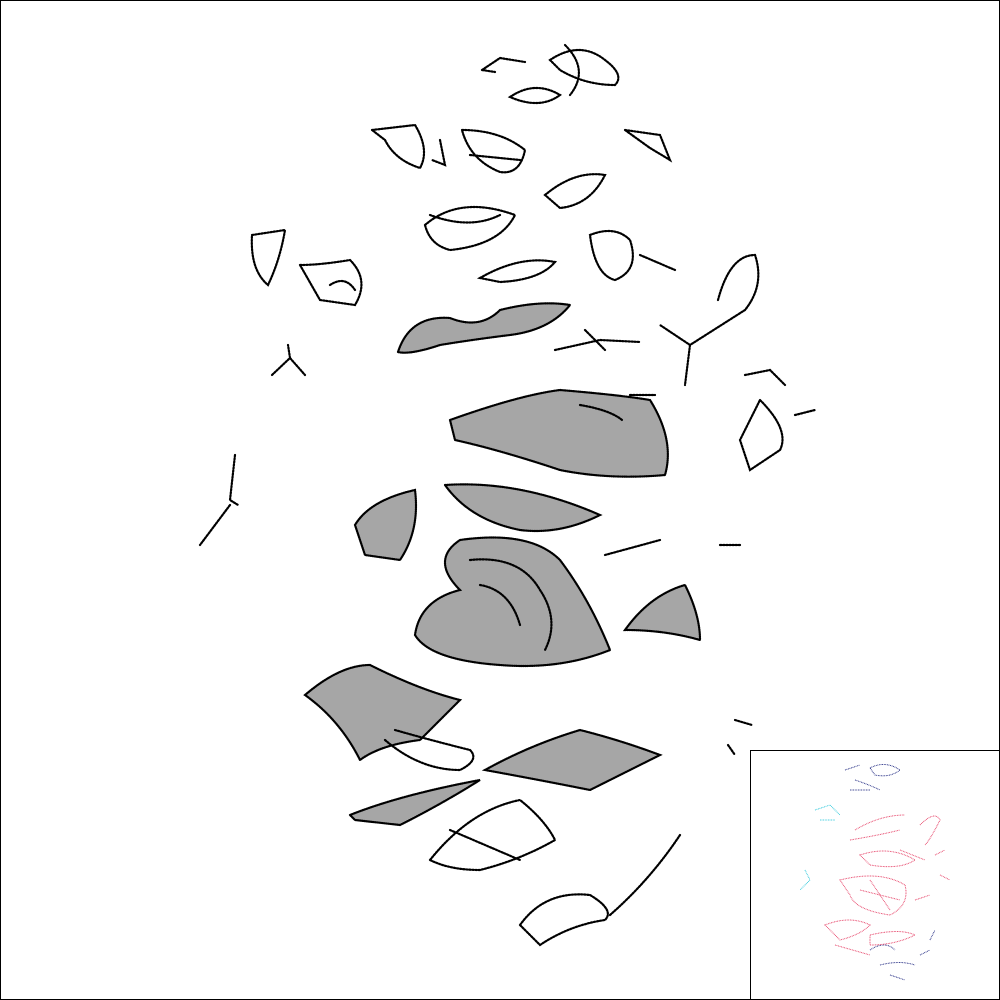 The image size is (1000, 1000). What do you see at coordinates (875, 872) in the screenshot?
I see `inset-clusters` at bounding box center [875, 872].